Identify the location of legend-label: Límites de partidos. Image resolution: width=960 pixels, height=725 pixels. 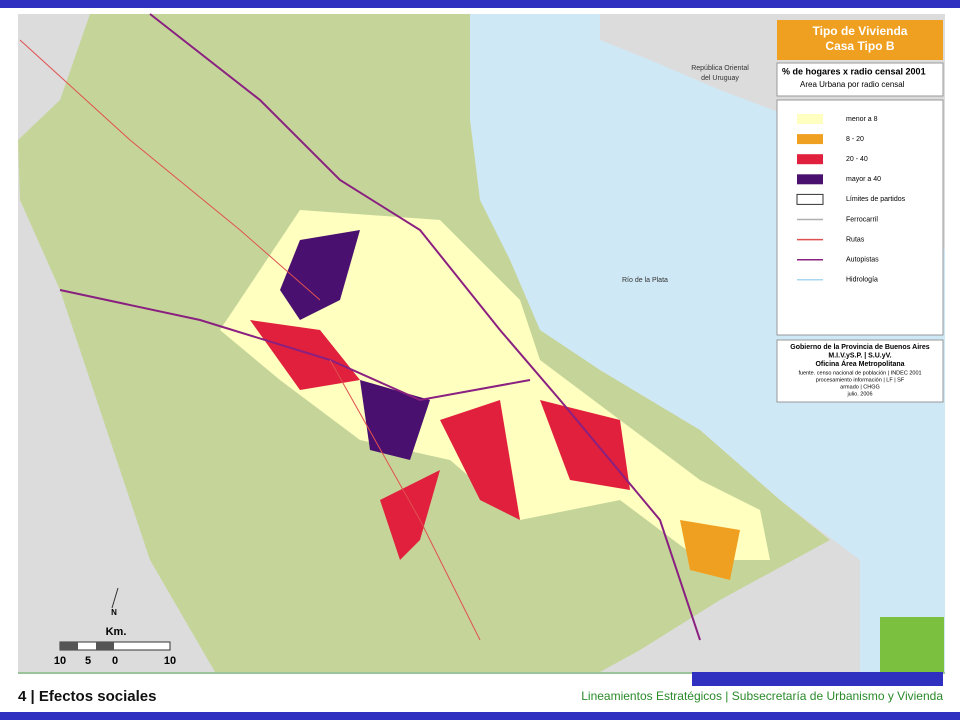
(876, 199).